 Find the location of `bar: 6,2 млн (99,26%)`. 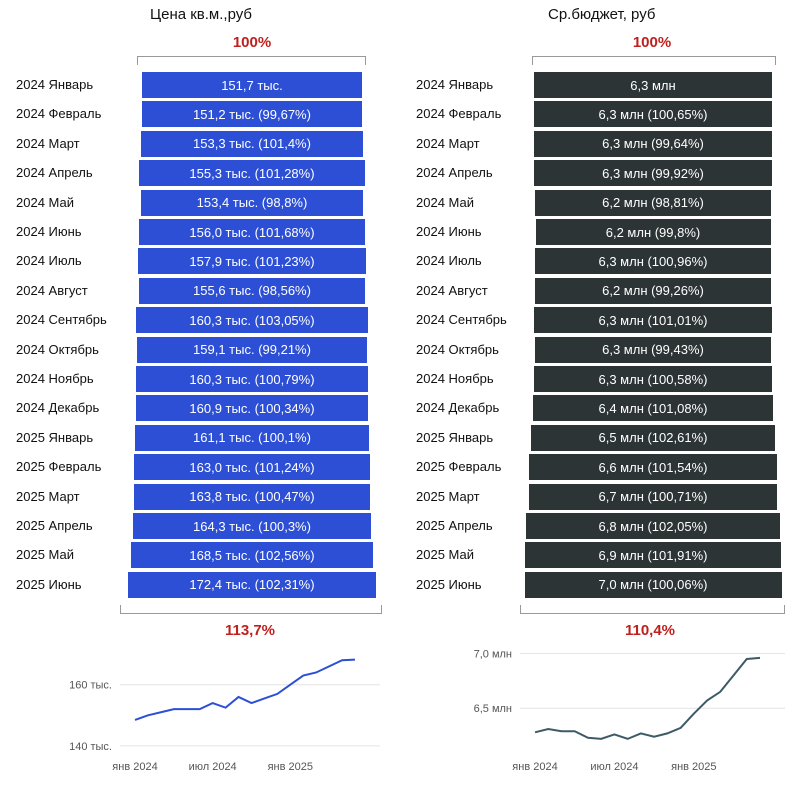

bar: 6,2 млн (99,26%) is located at coordinates (653, 290).